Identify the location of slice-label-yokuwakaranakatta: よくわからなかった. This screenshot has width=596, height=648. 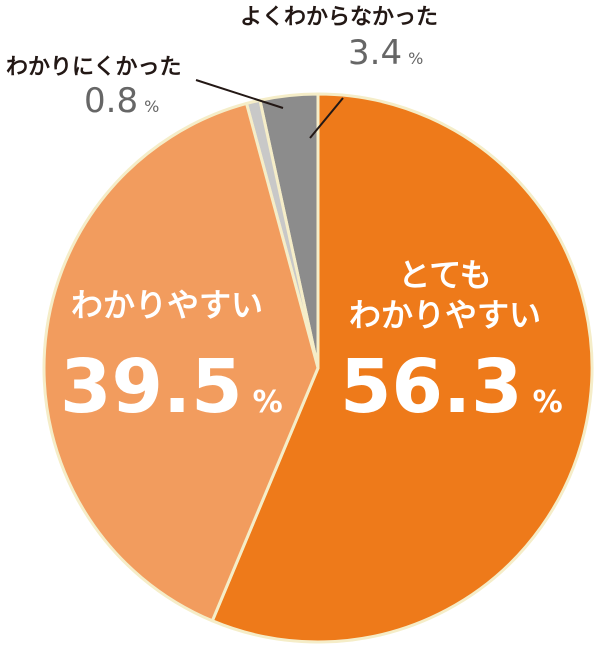
(339, 17).